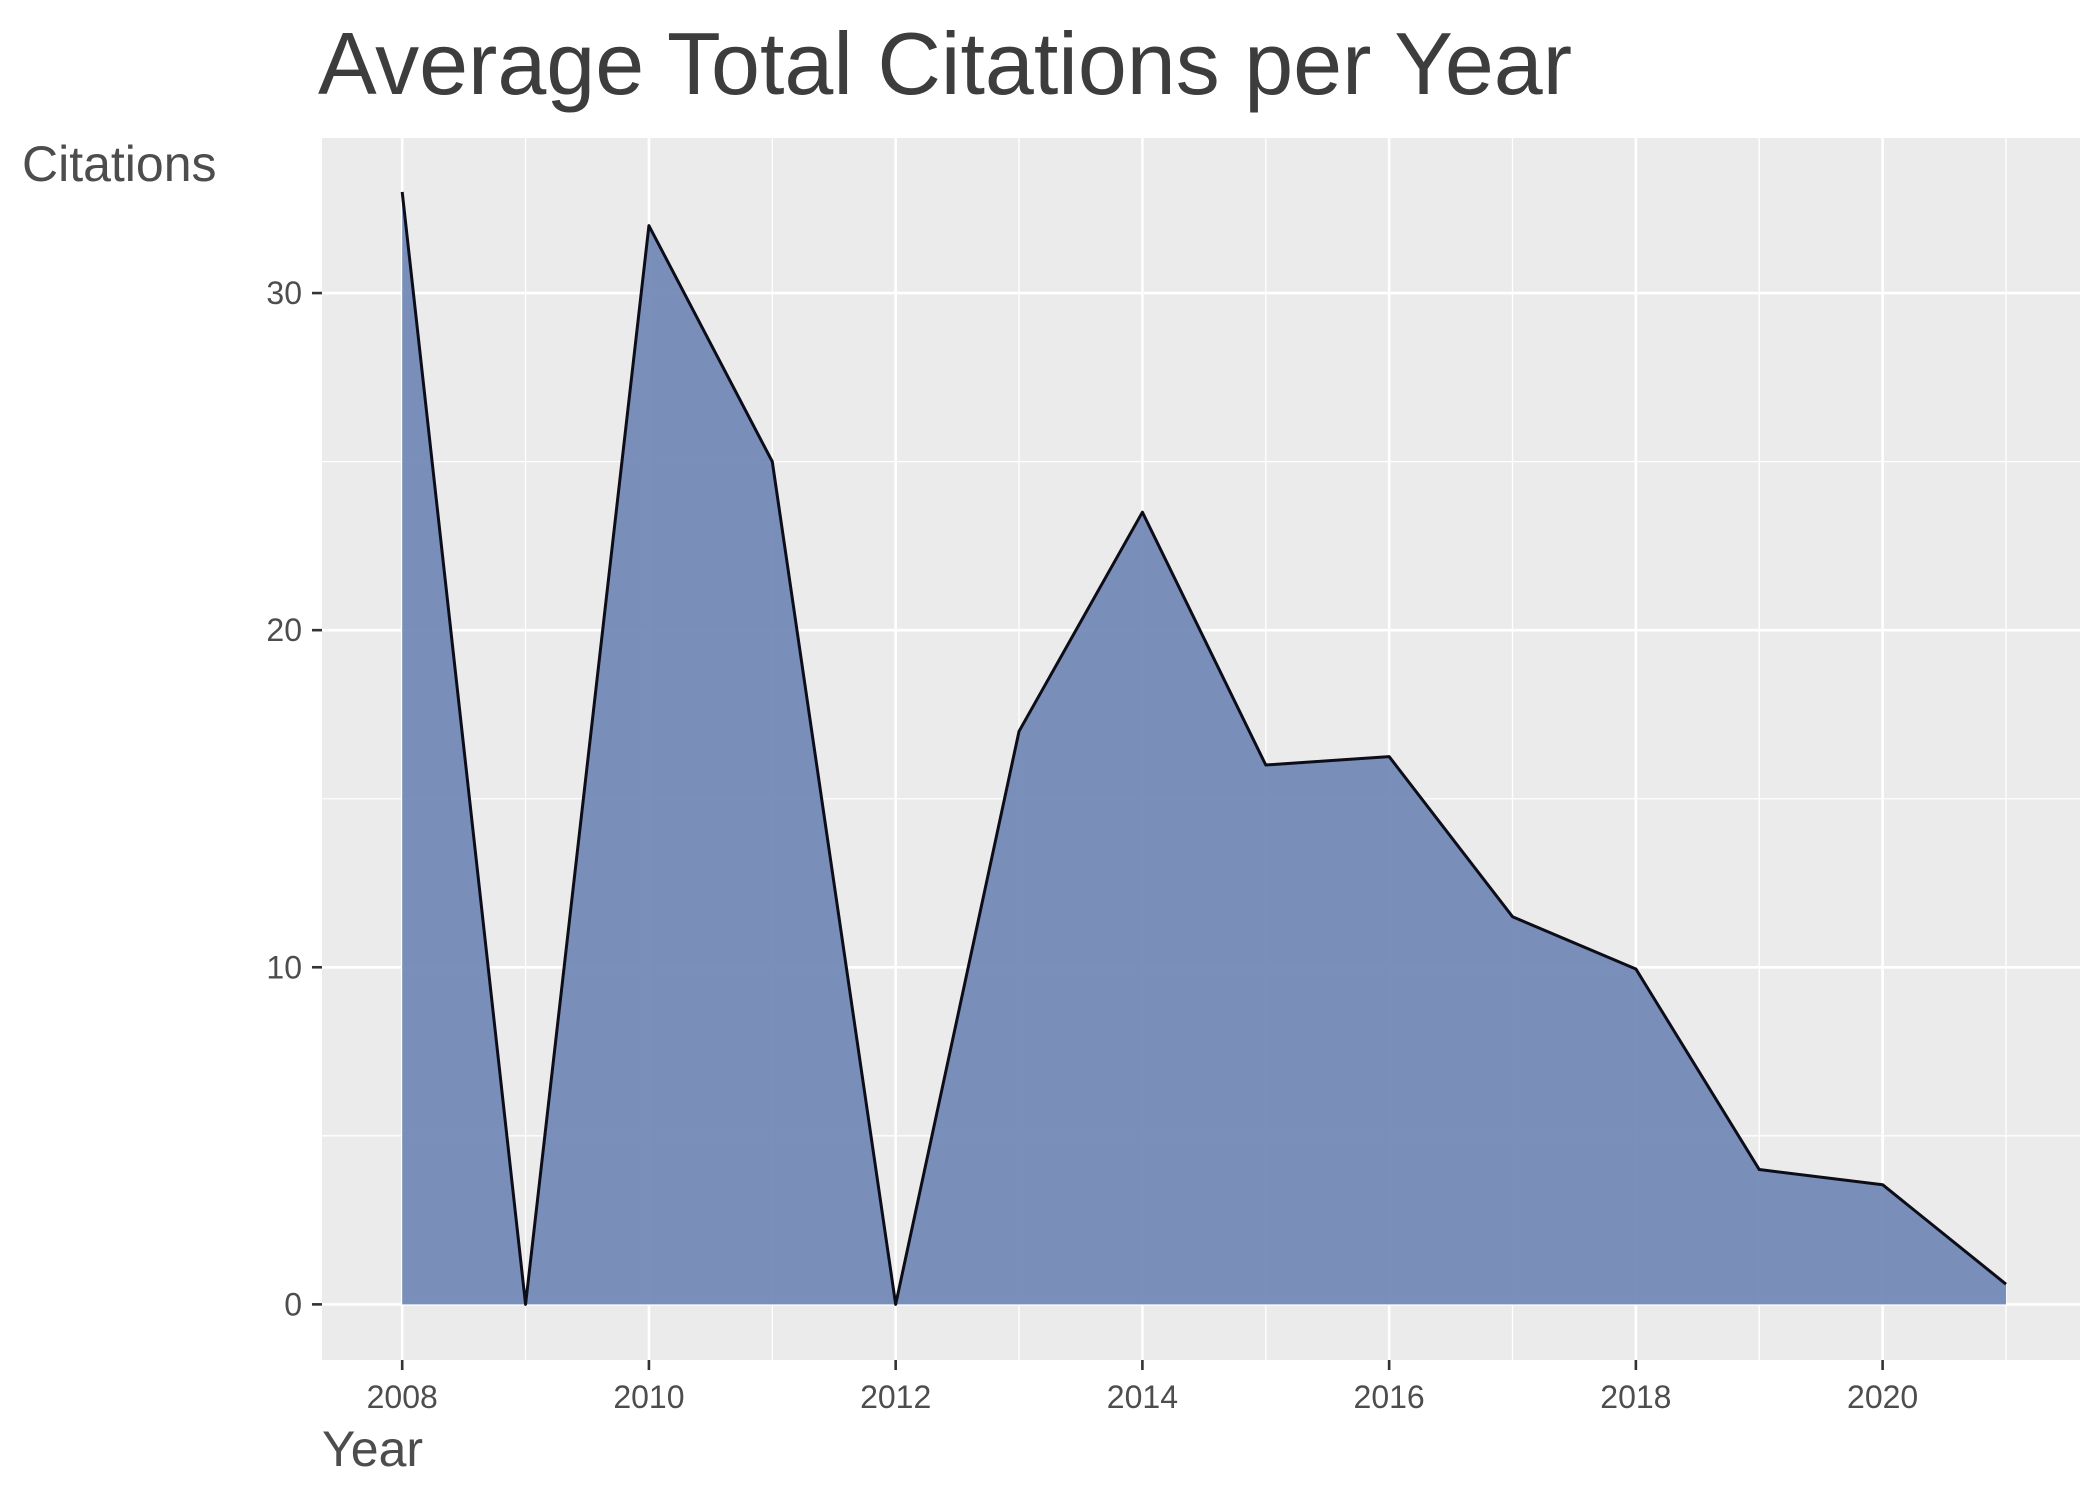 The height and width of the screenshot is (1500, 2100). I want to click on x-axis-ticks: 2008 2010 2012 2014 2016 2018 2020, so click(1142, 1387).